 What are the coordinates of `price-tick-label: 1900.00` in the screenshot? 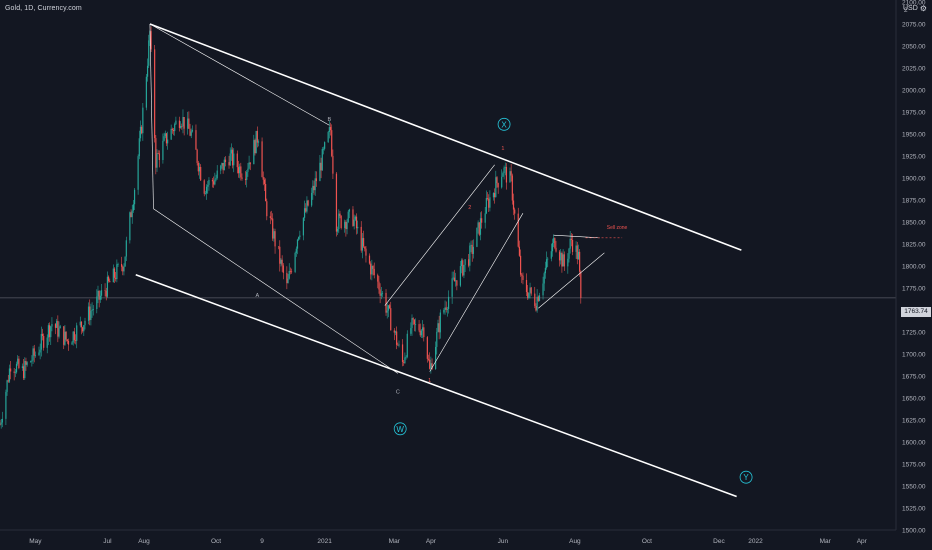 It's located at (914, 179).